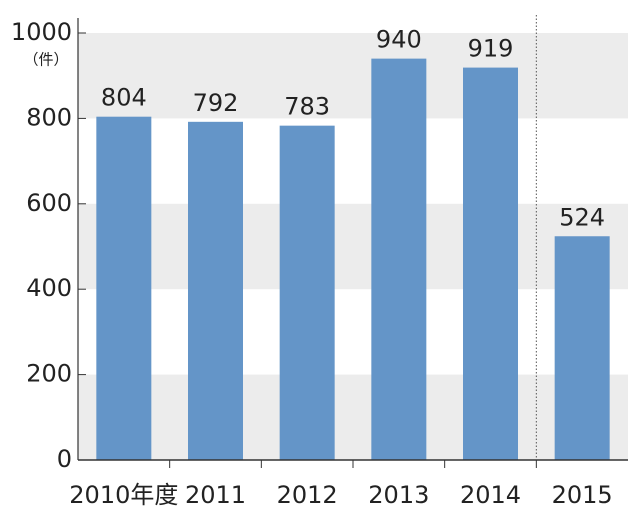 Image resolution: width=640 pixels, height=515 pixels. What do you see at coordinates (490, 495) in the screenshot?
I see `x-tick-label: 2014` at bounding box center [490, 495].